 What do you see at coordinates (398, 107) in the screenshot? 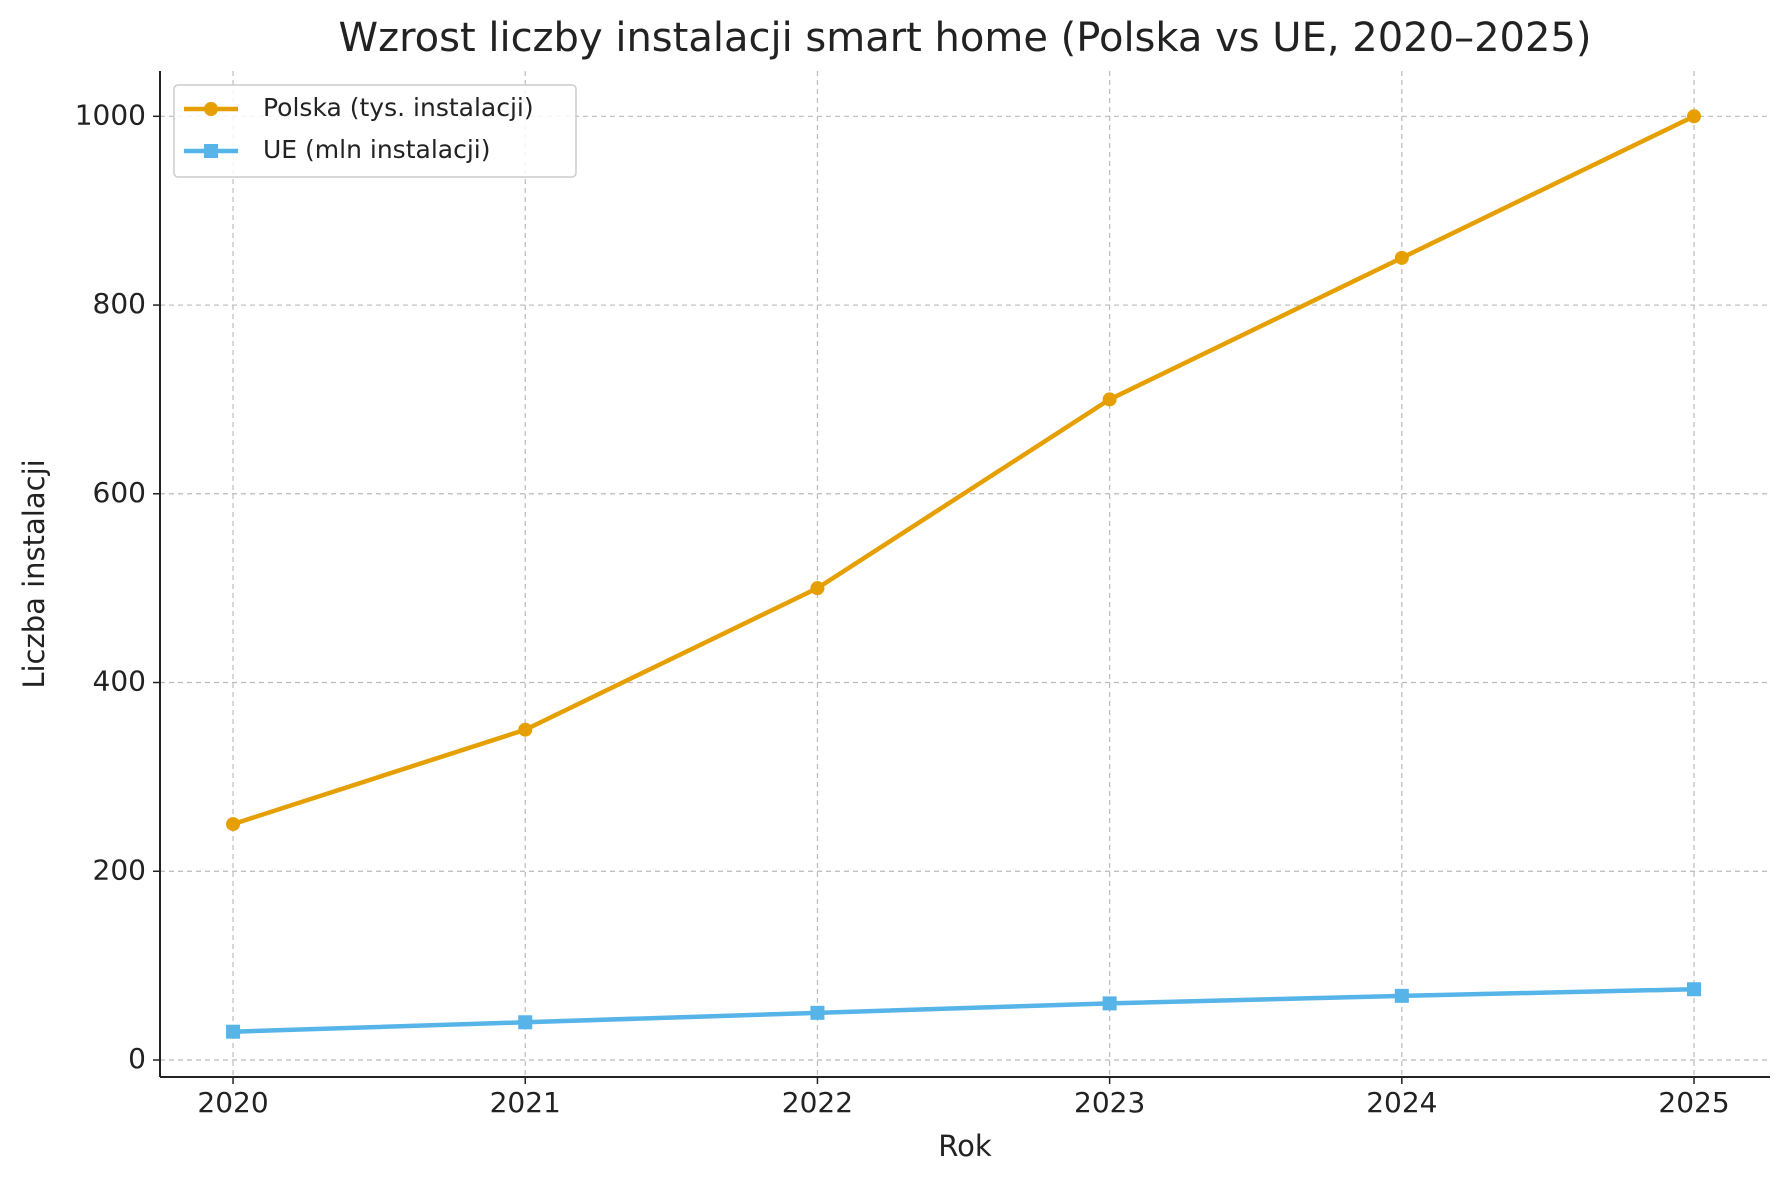
I see `legend-label: Polska (tys. instalacji)` at bounding box center [398, 107].